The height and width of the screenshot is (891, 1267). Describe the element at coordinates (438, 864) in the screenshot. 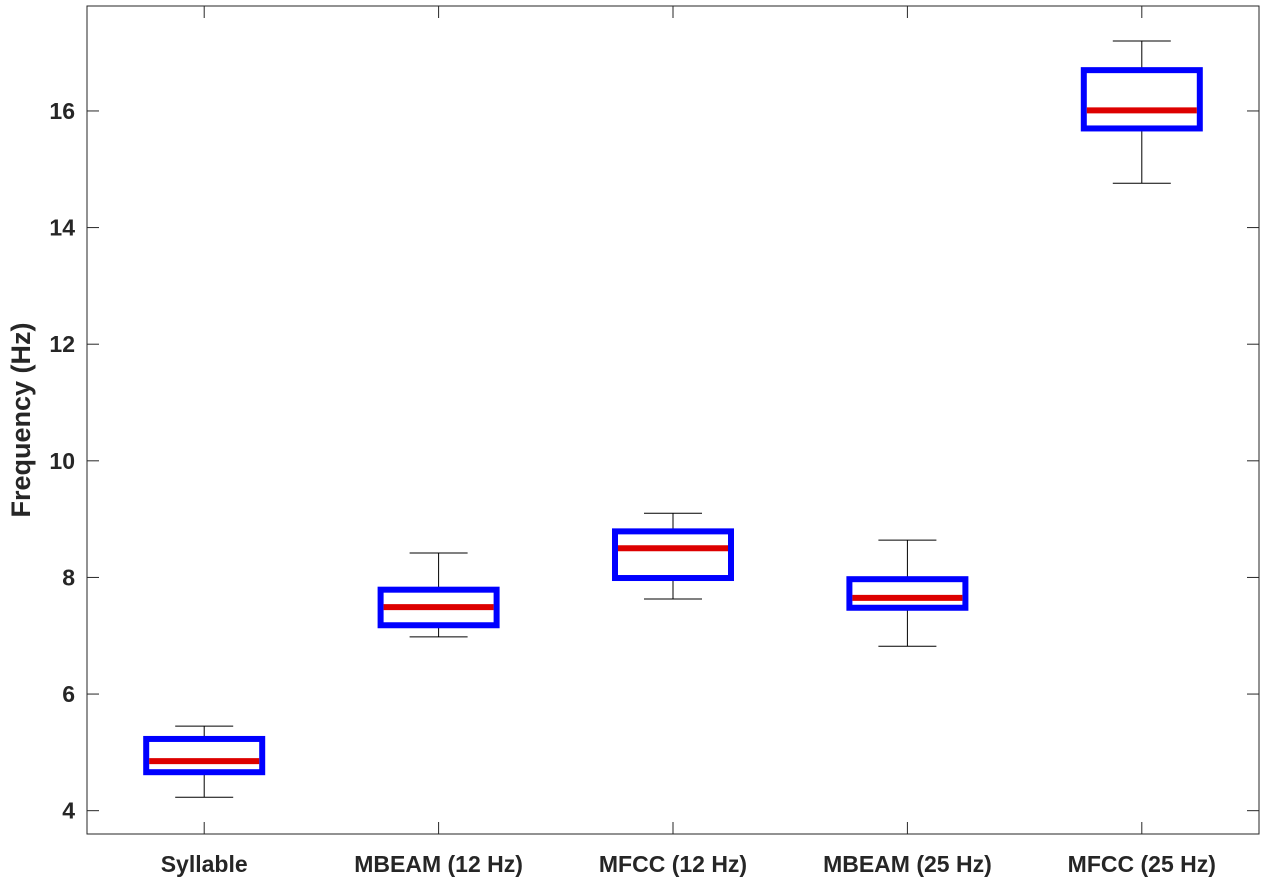

I see `x-tick-label: MBEAM (12 Hz)` at that location.